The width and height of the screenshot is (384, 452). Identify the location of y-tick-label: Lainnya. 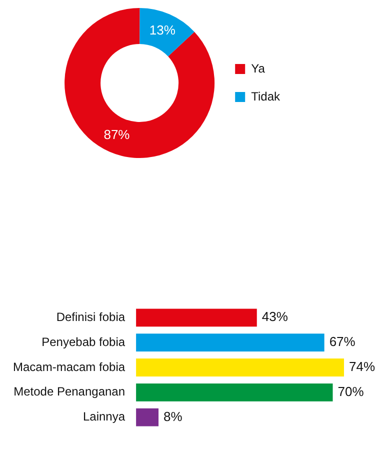
(104, 417).